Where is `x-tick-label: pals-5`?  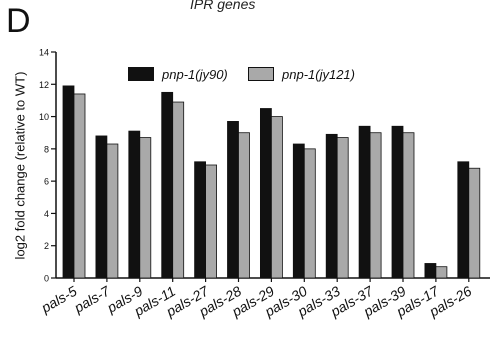 x-tick-label: pals-5 is located at coordinates (59, 300).